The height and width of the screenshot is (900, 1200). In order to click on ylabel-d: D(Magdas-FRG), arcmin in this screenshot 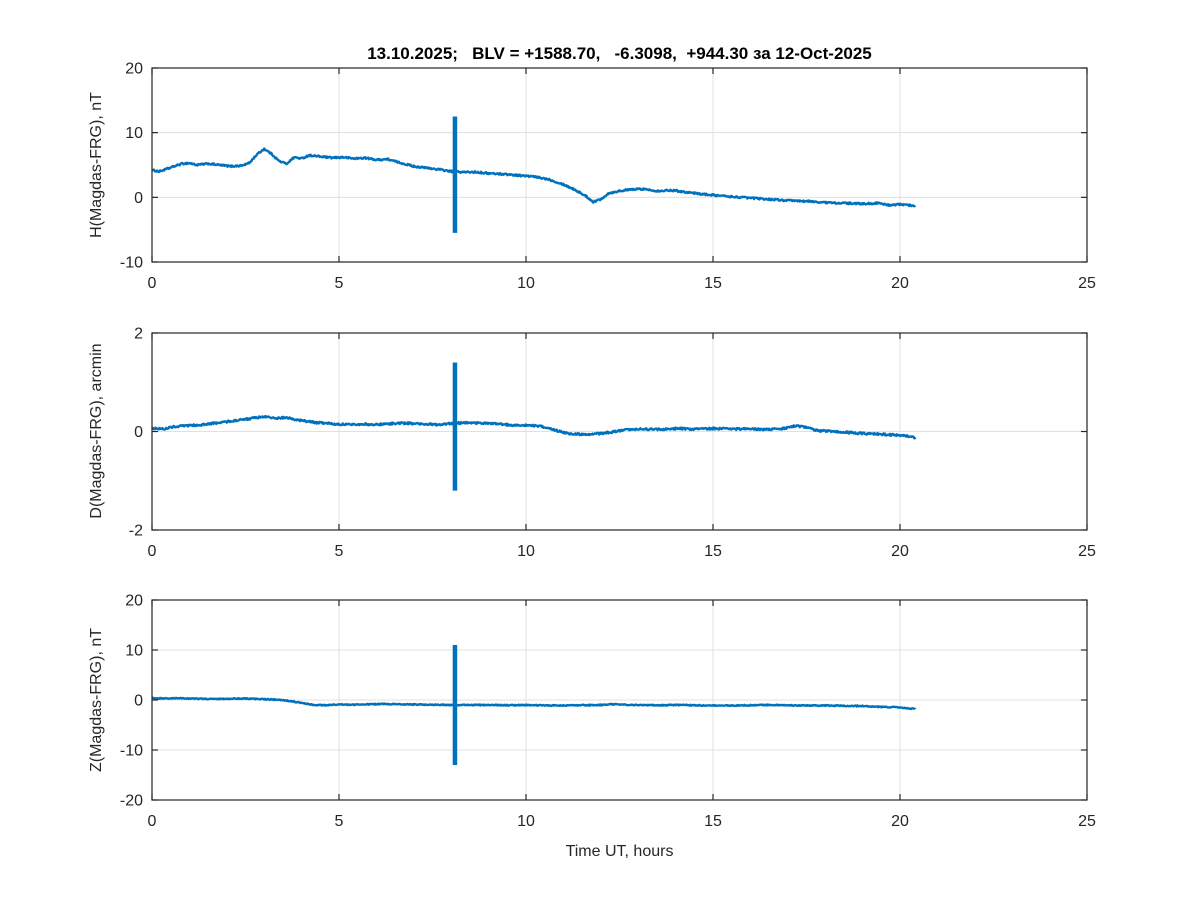, I will do `click(96, 431)`.